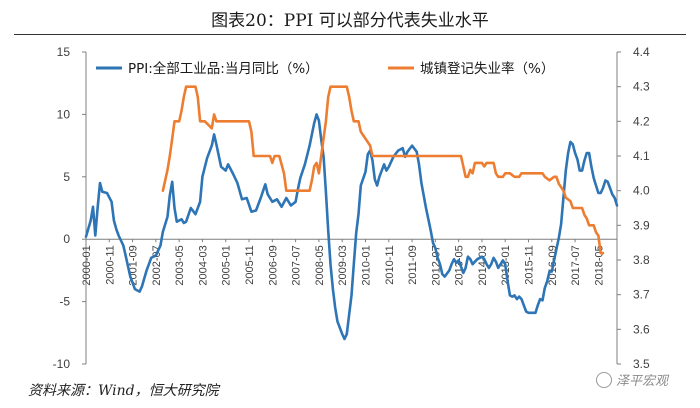  Describe the element at coordinates (325, 68) in the screenshot. I see `legend: PPI:全部工业品:当月同比（%） 城镇登记失业率（%）` at that location.